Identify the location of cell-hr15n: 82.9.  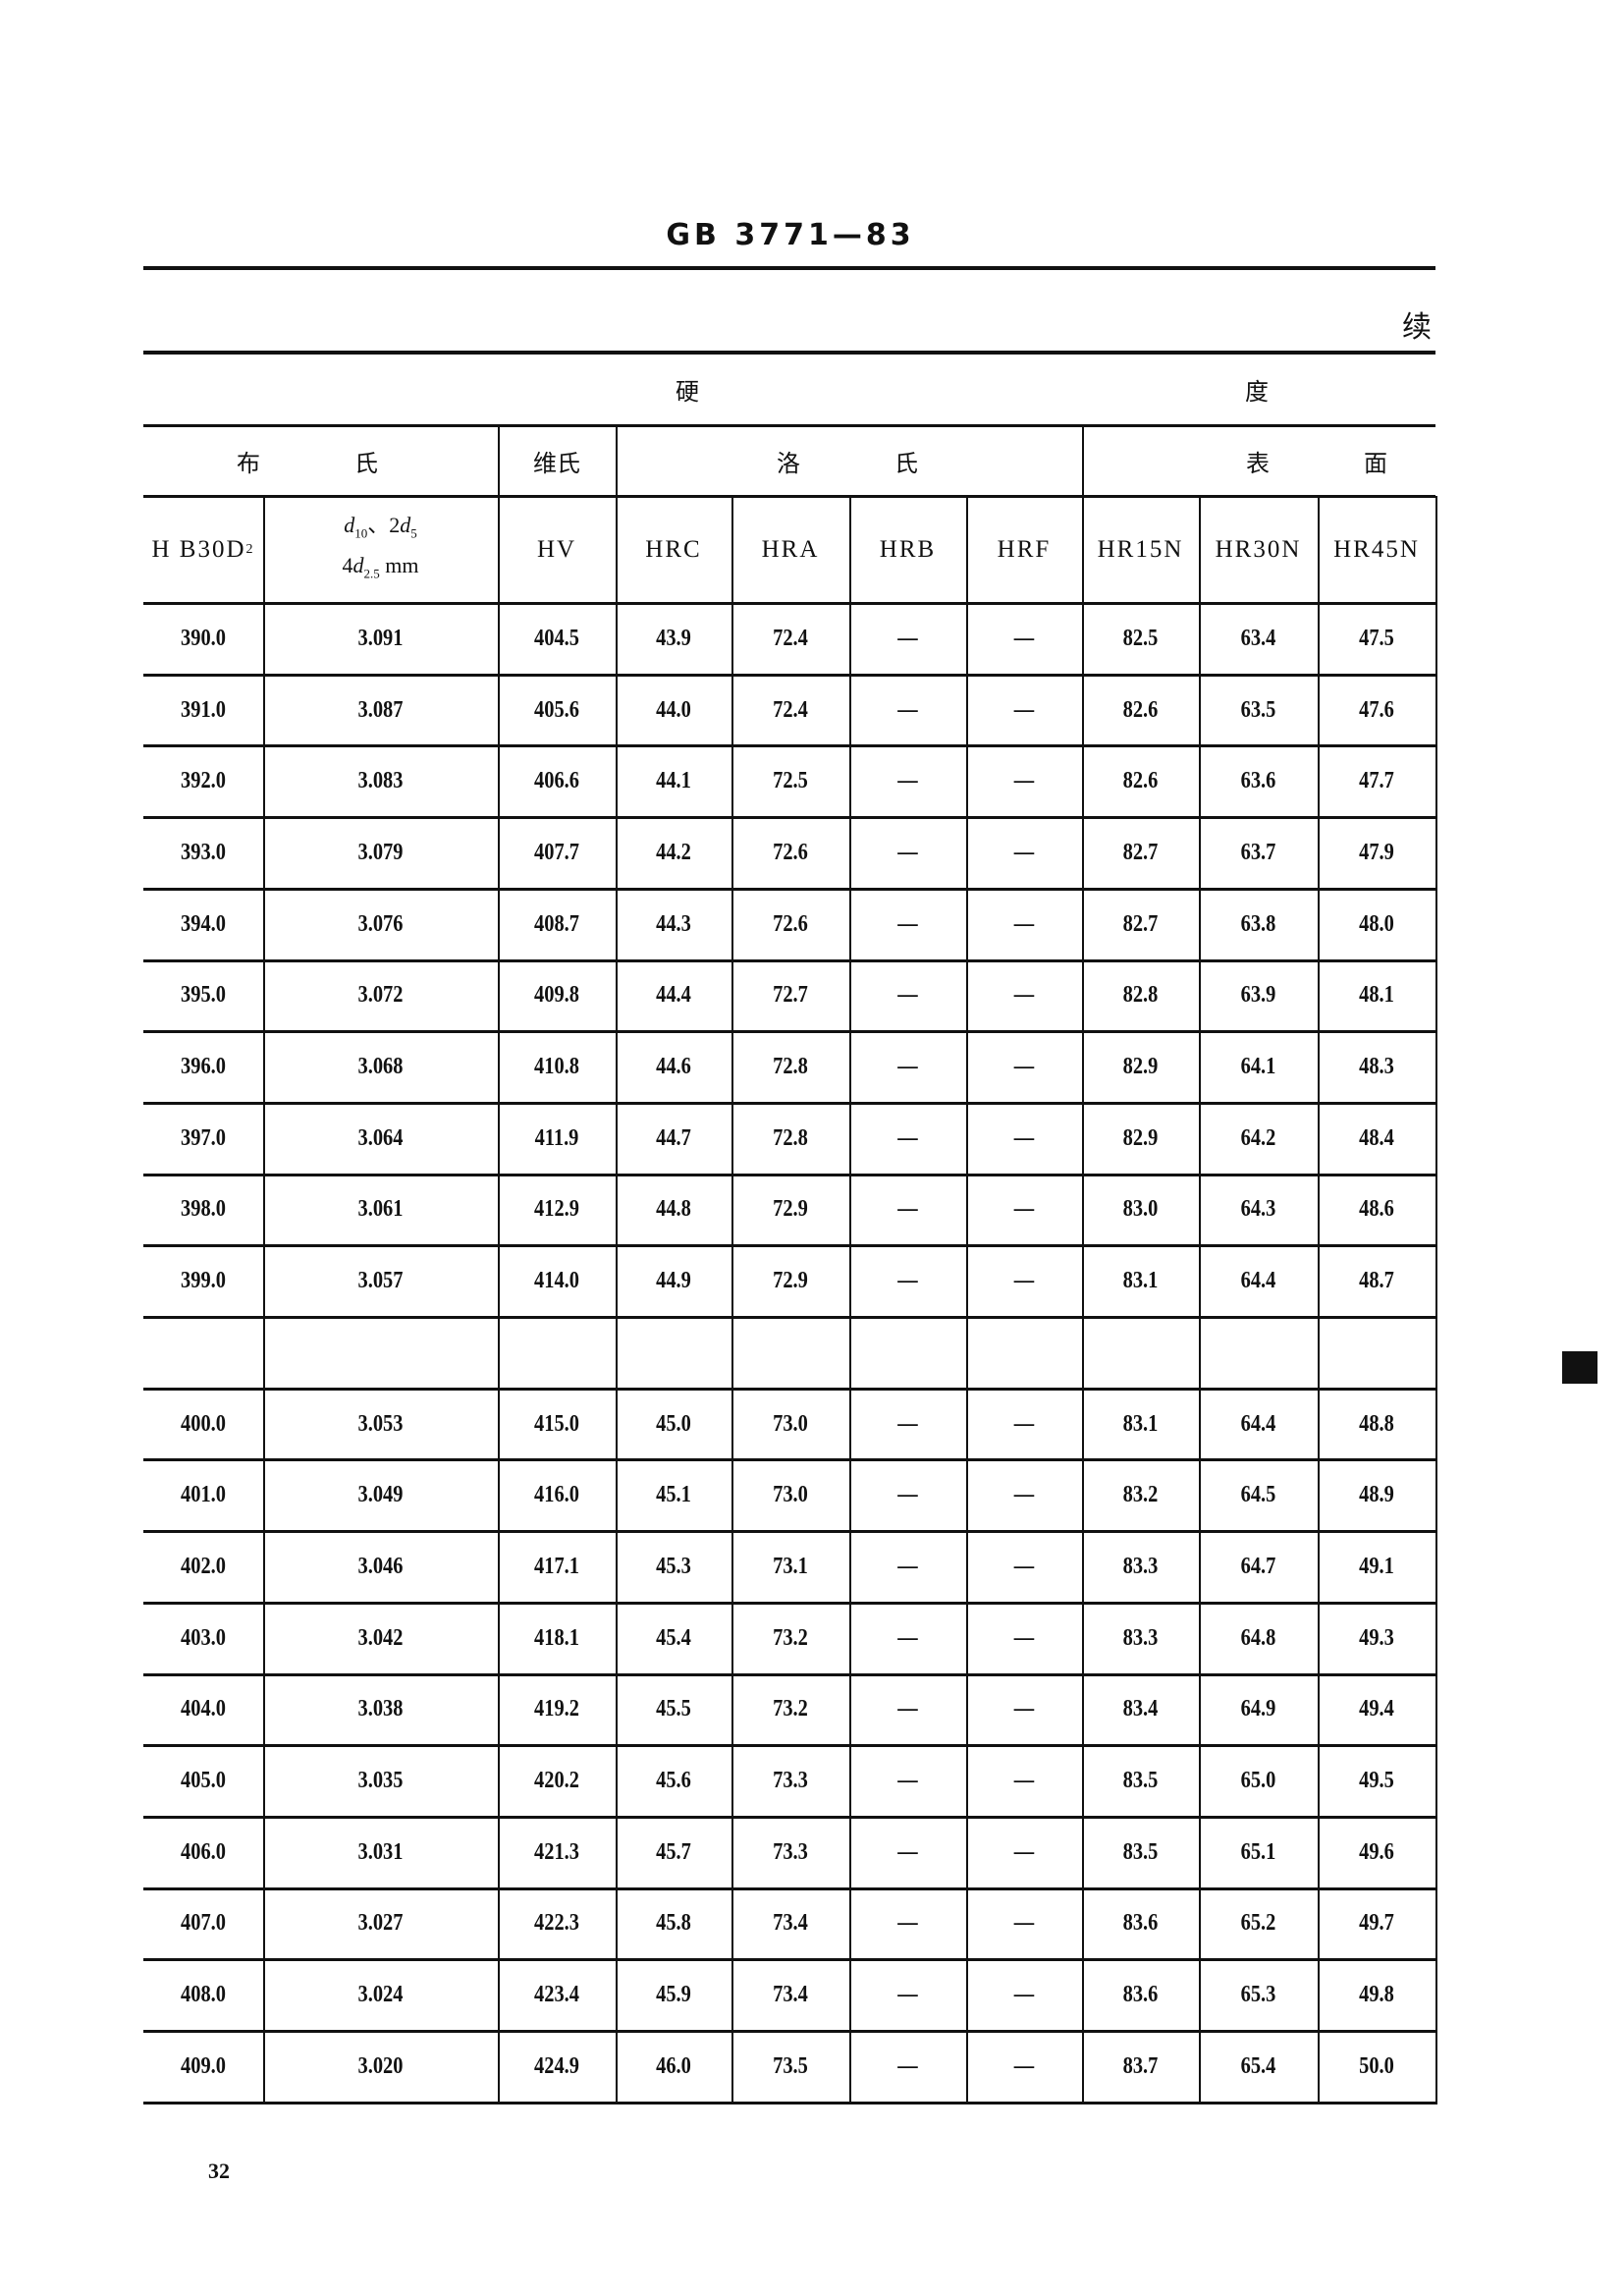
(1140, 1137).